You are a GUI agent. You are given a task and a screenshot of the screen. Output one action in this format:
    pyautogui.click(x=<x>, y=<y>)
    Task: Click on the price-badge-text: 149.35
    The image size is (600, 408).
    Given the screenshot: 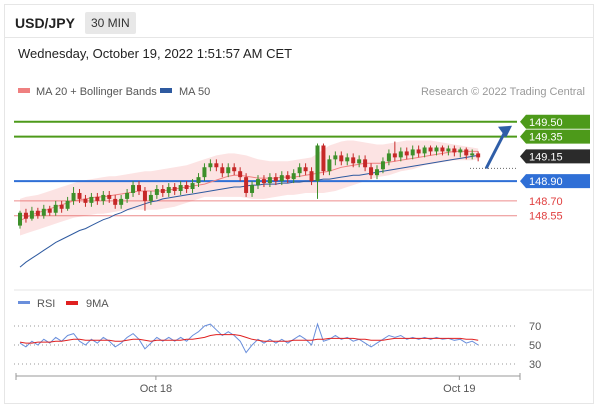 What is the action you would take?
    pyautogui.click(x=546, y=138)
    